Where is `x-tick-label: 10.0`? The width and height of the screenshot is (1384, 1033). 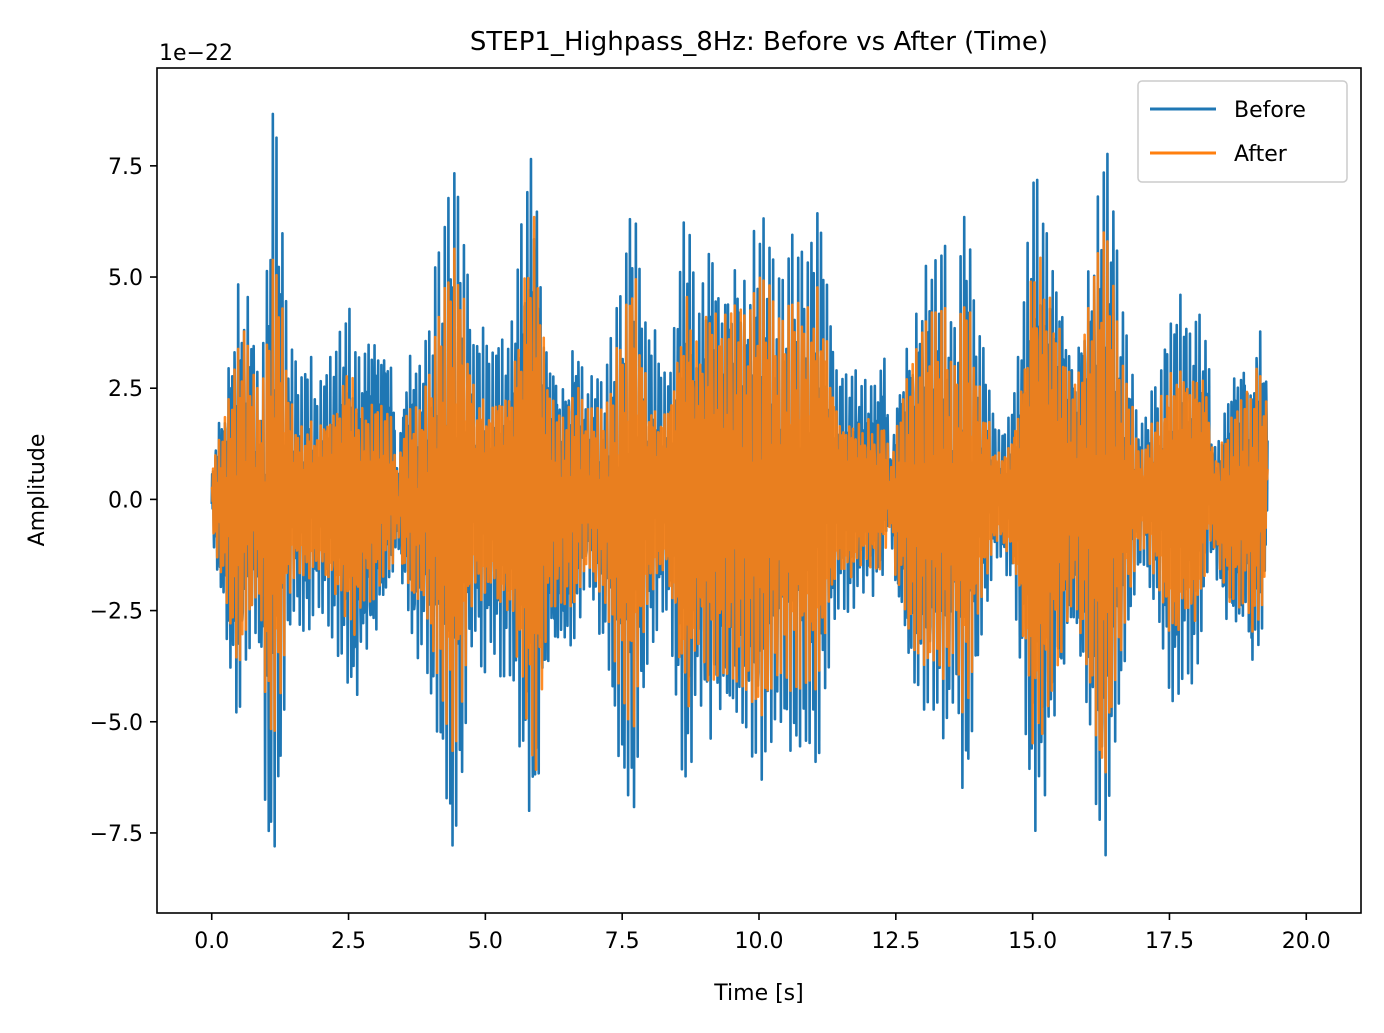
x-tick-label: 10.0 is located at coordinates (759, 941).